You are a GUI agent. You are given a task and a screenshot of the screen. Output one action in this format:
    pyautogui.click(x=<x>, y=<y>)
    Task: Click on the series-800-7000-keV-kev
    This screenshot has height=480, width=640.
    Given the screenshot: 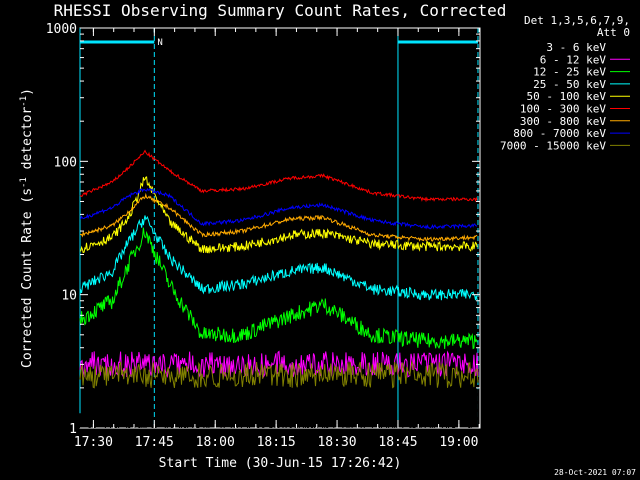 What is the action you would take?
    pyautogui.click(x=278, y=209)
    